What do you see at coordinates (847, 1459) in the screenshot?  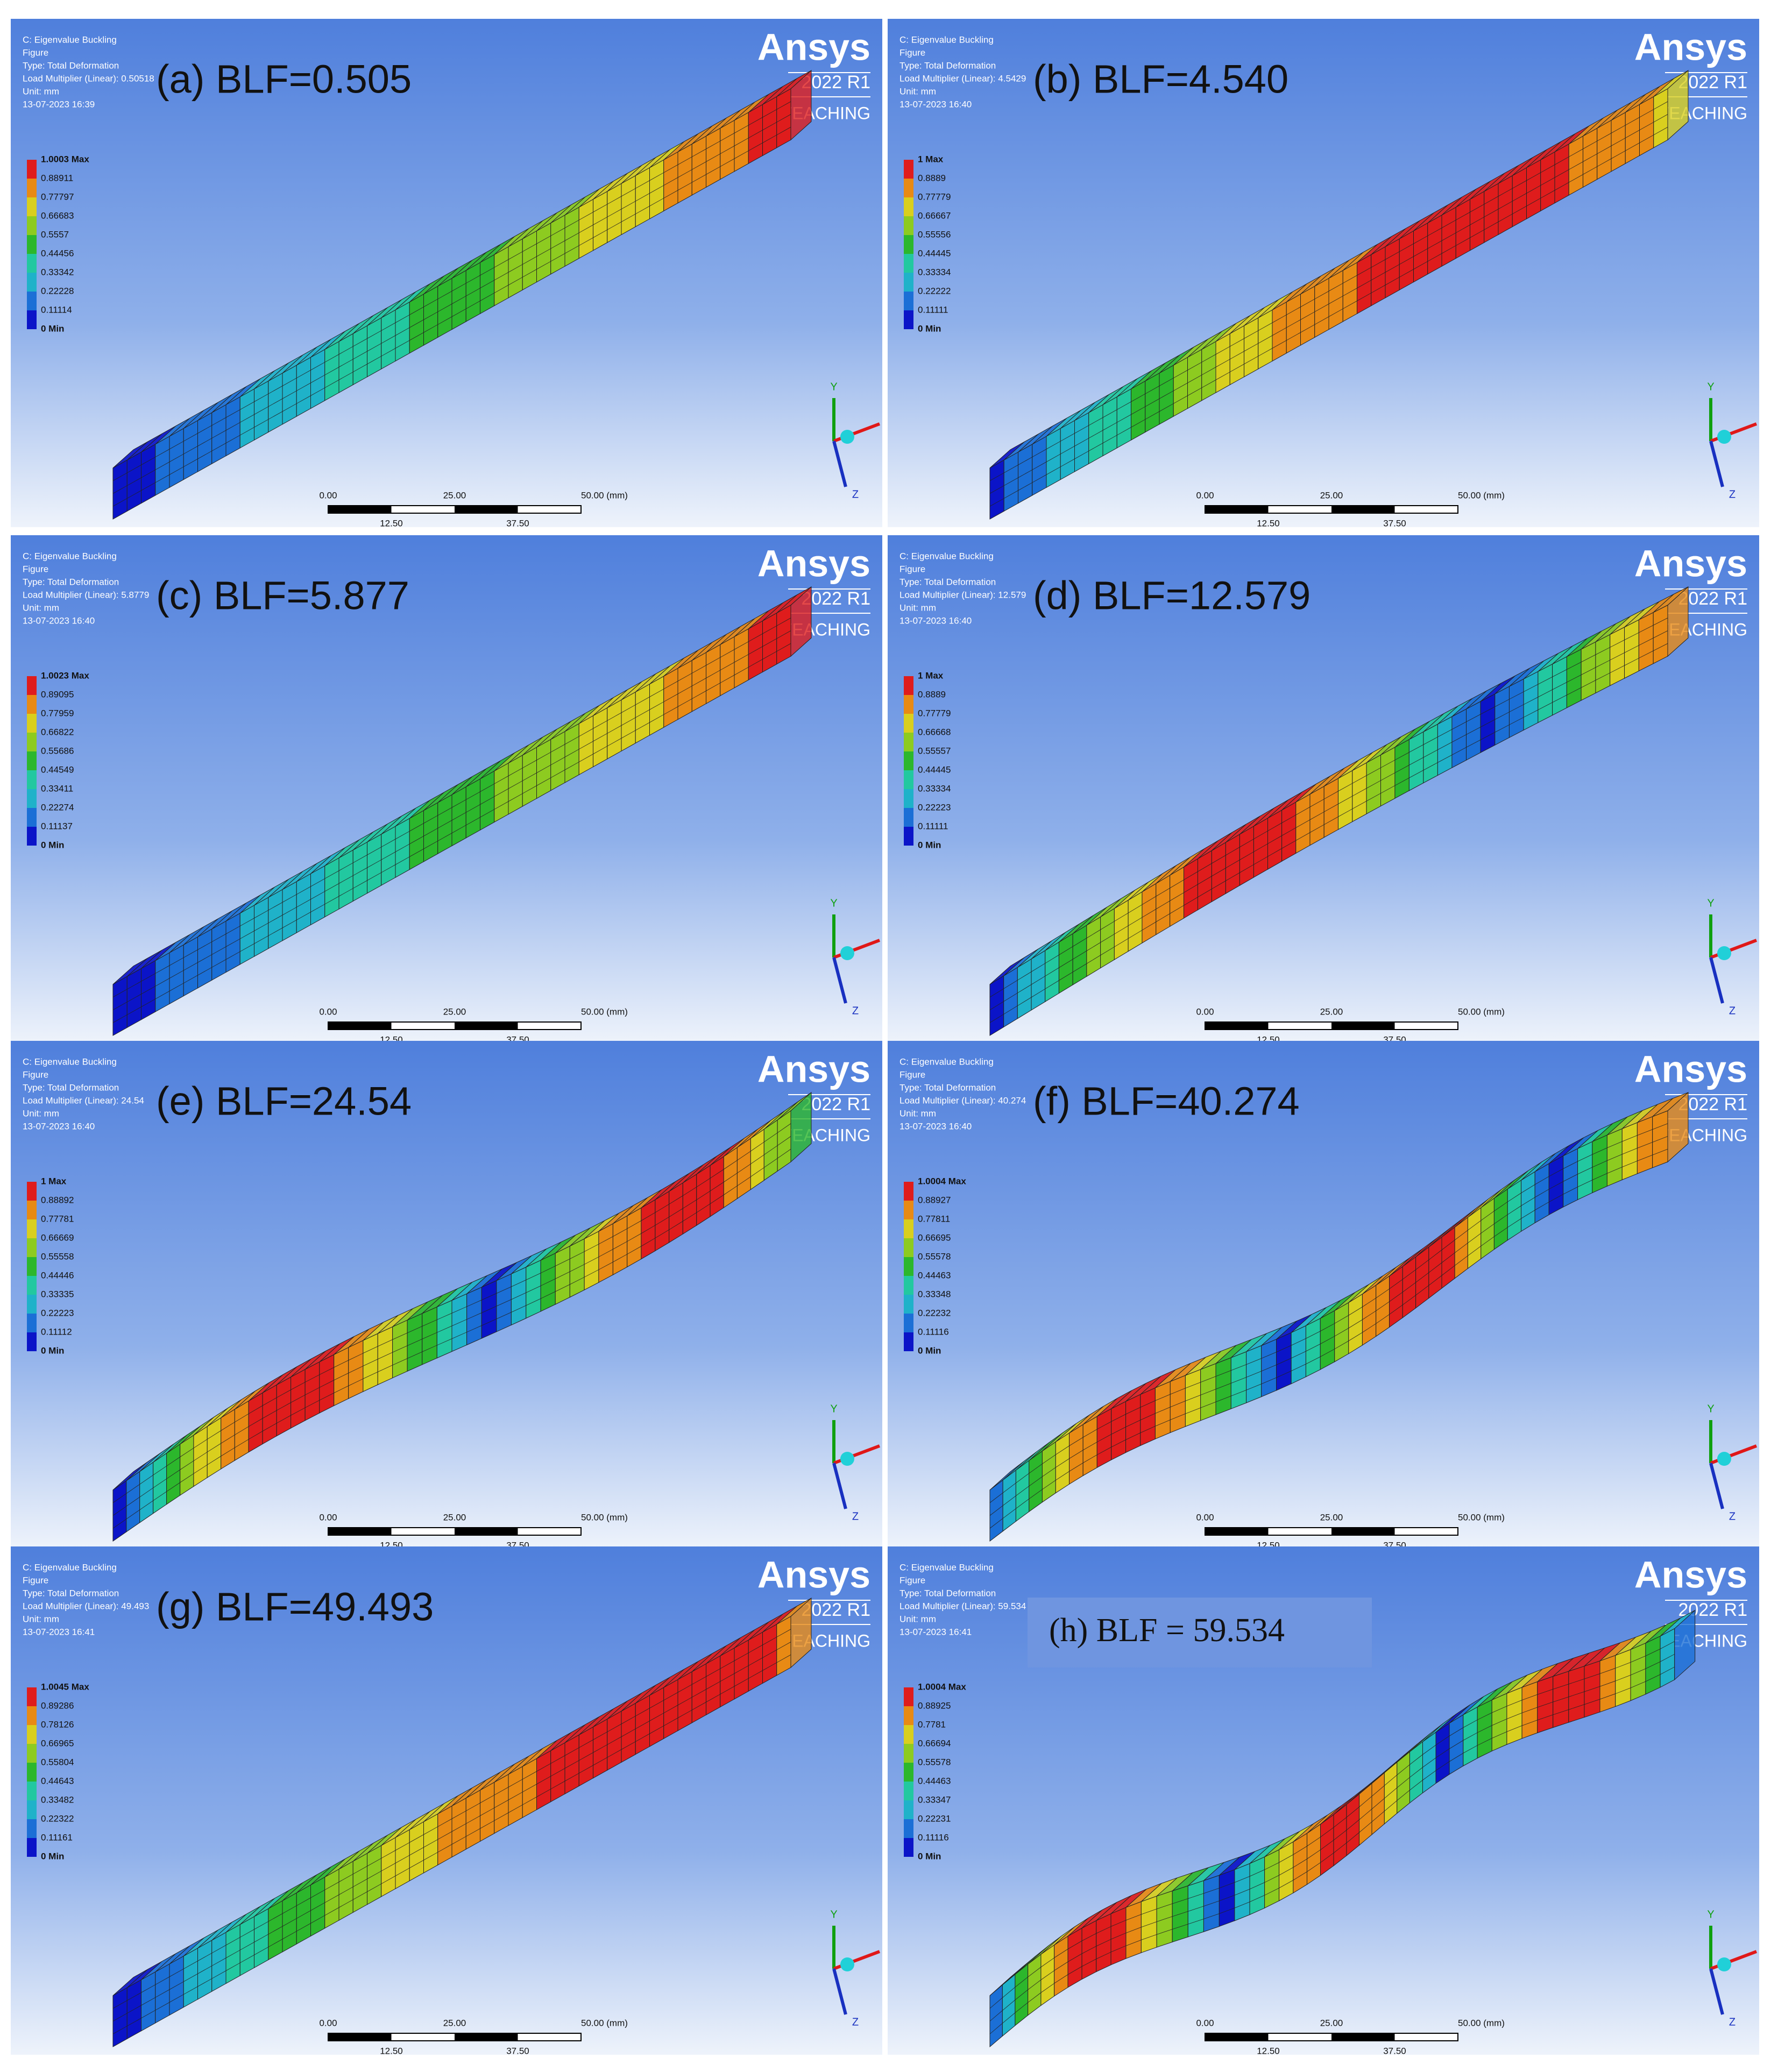 I see `triad-origin` at bounding box center [847, 1459].